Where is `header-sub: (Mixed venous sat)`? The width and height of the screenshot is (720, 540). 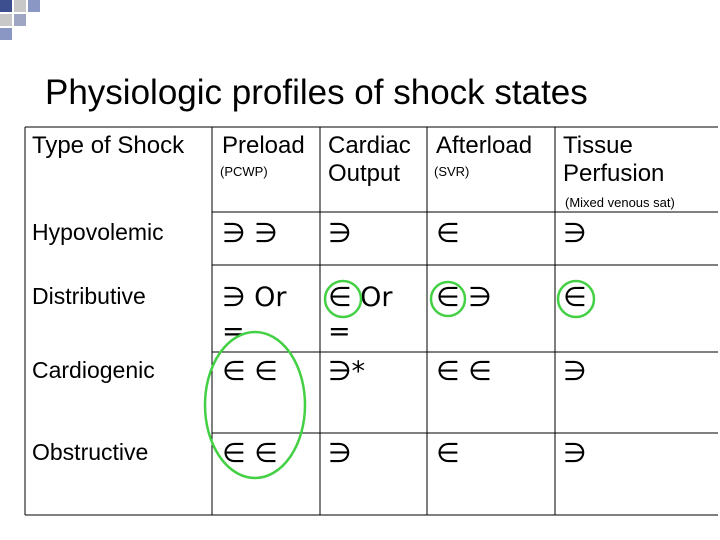 header-sub: (Mixed venous sat) is located at coordinates (620, 202).